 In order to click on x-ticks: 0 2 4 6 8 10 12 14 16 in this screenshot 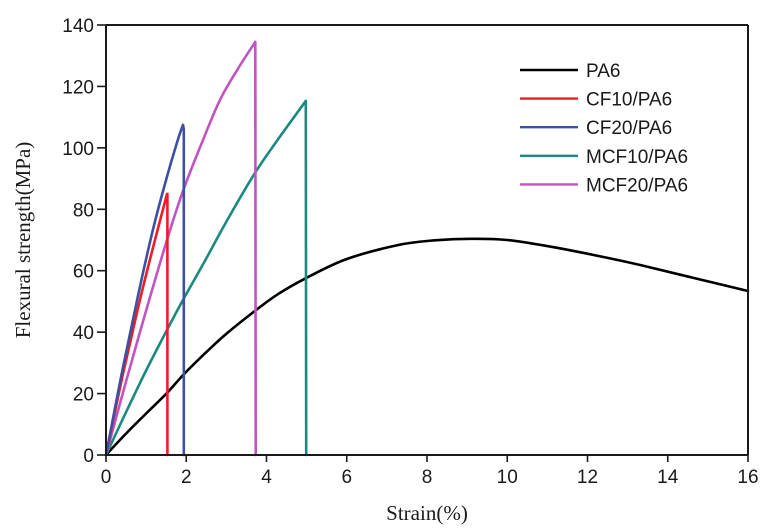, I will do `click(430, 471)`.